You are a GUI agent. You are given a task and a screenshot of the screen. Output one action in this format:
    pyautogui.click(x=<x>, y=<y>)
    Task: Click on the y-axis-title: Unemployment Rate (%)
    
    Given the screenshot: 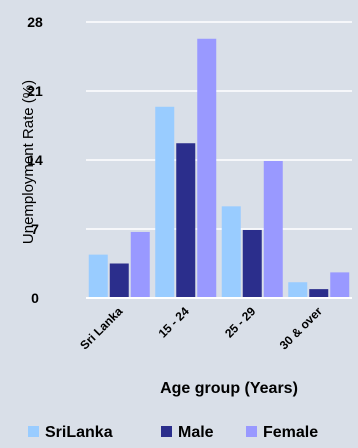 What is the action you would take?
    pyautogui.click(x=28, y=162)
    